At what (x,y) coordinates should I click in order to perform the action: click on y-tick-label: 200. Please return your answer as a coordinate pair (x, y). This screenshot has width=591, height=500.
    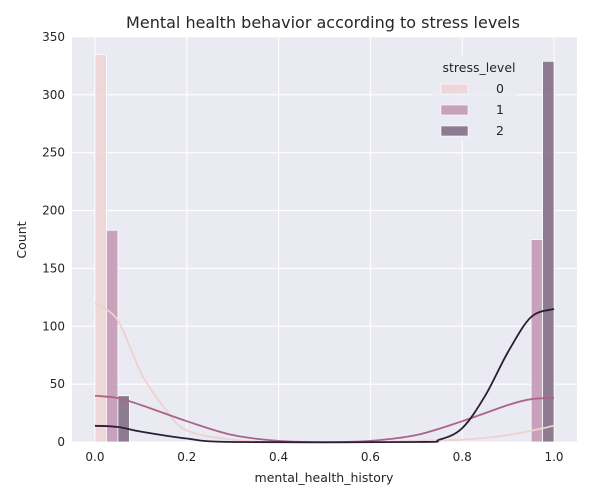
    Looking at the image, I should click on (53, 211).